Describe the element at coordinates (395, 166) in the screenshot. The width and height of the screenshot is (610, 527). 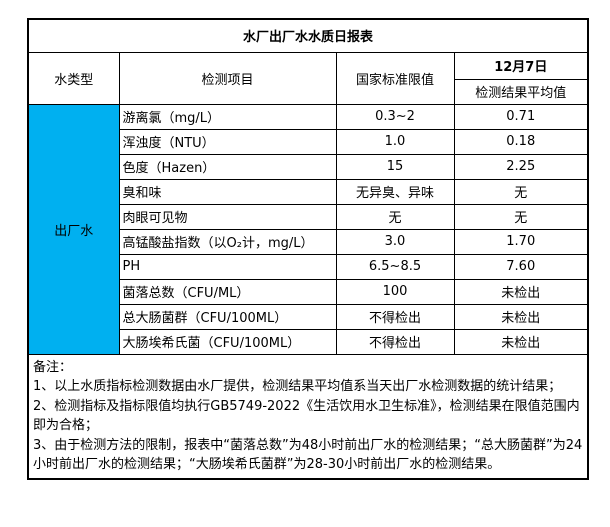
I see `standard-limit-cell: 15` at that location.